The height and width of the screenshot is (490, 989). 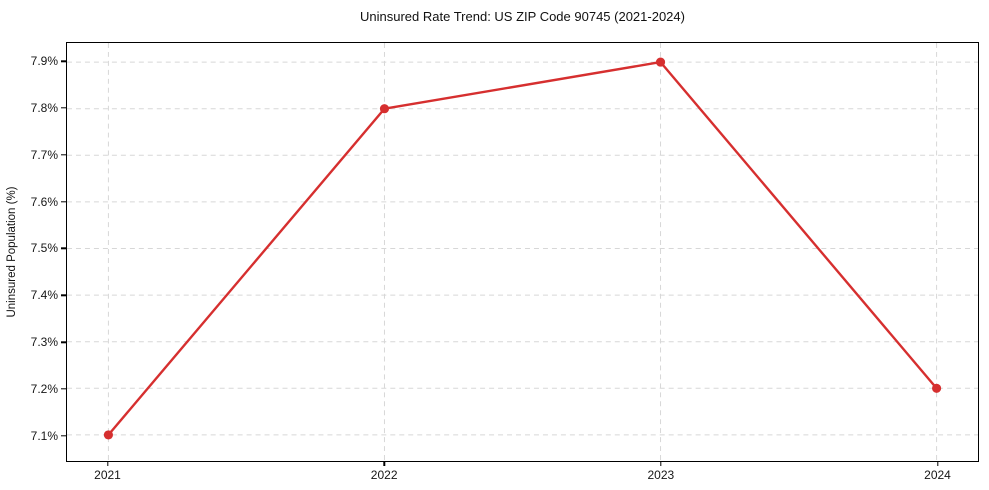 What do you see at coordinates (44, 61) in the screenshot?
I see `y-tick-label: 7.9%` at bounding box center [44, 61].